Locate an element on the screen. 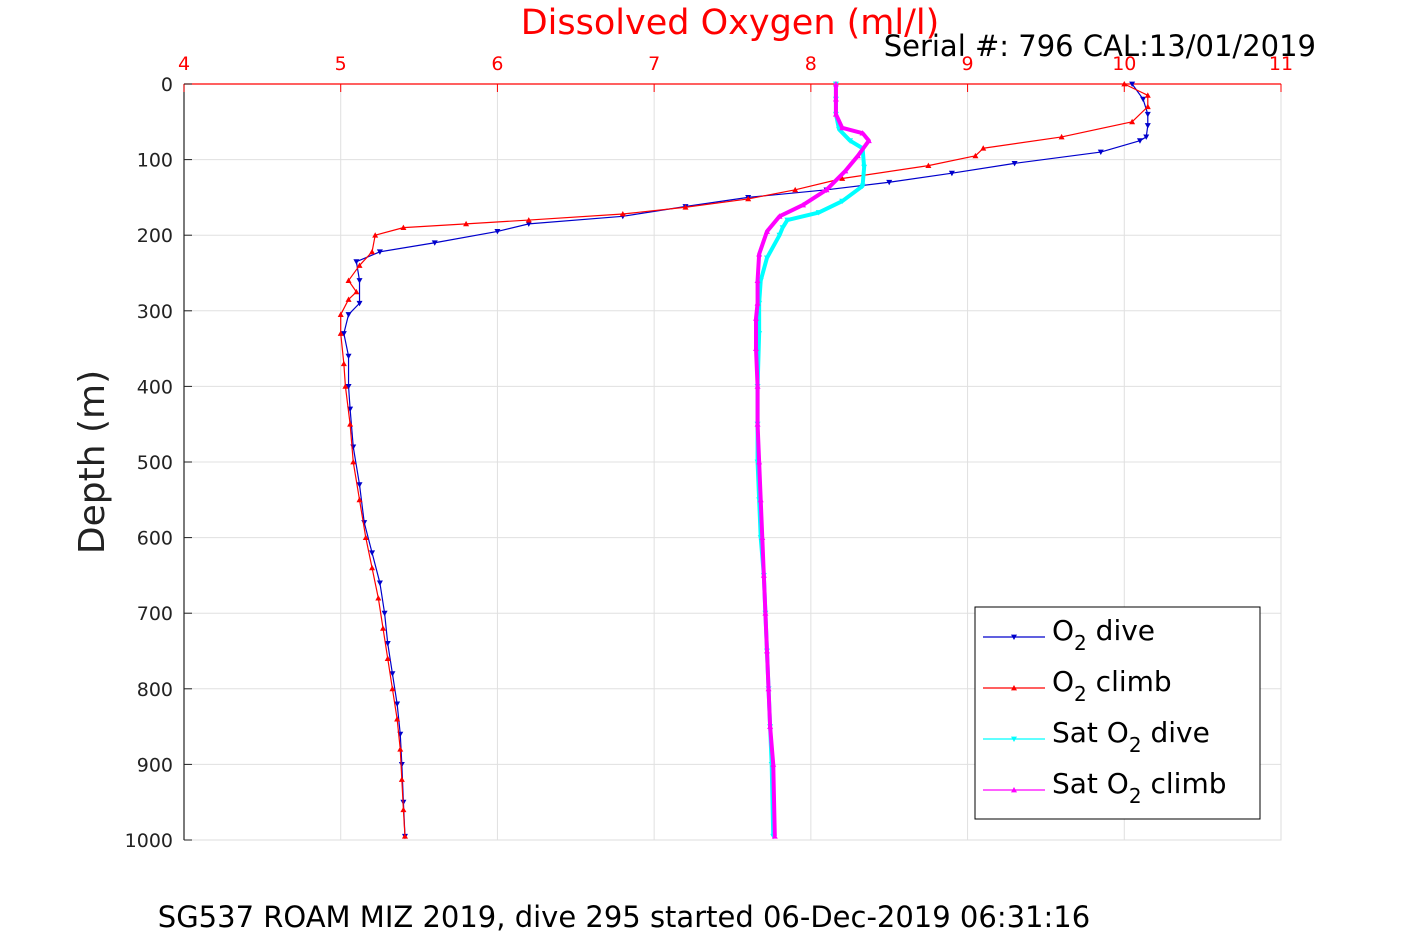 The height and width of the screenshot is (945, 1417). x-tick-label: 7 is located at coordinates (654, 64).